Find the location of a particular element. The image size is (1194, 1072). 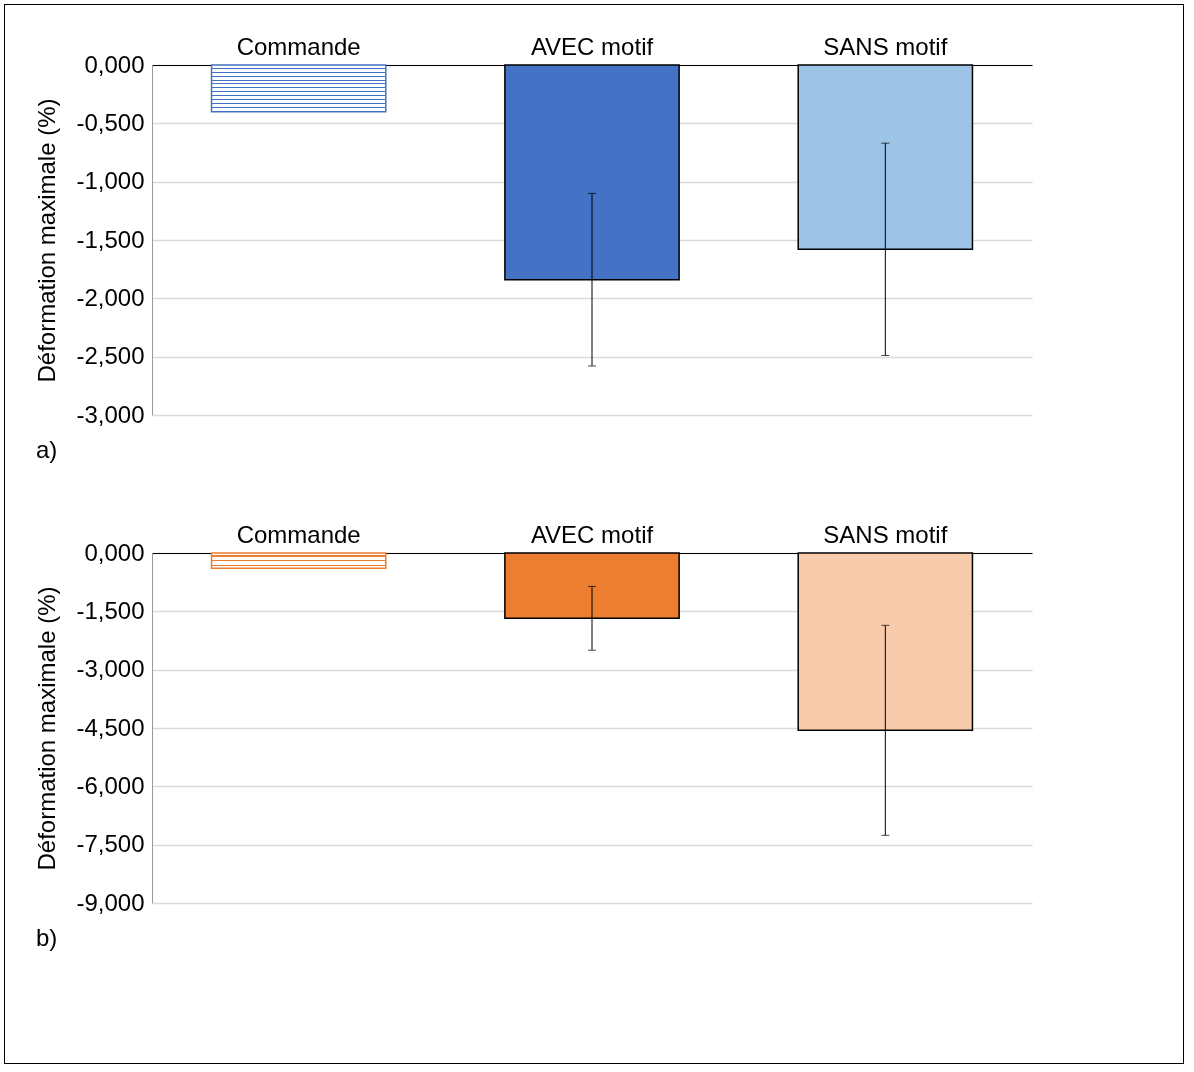

y-tick-label: -9,000 is located at coordinates (110, 902).